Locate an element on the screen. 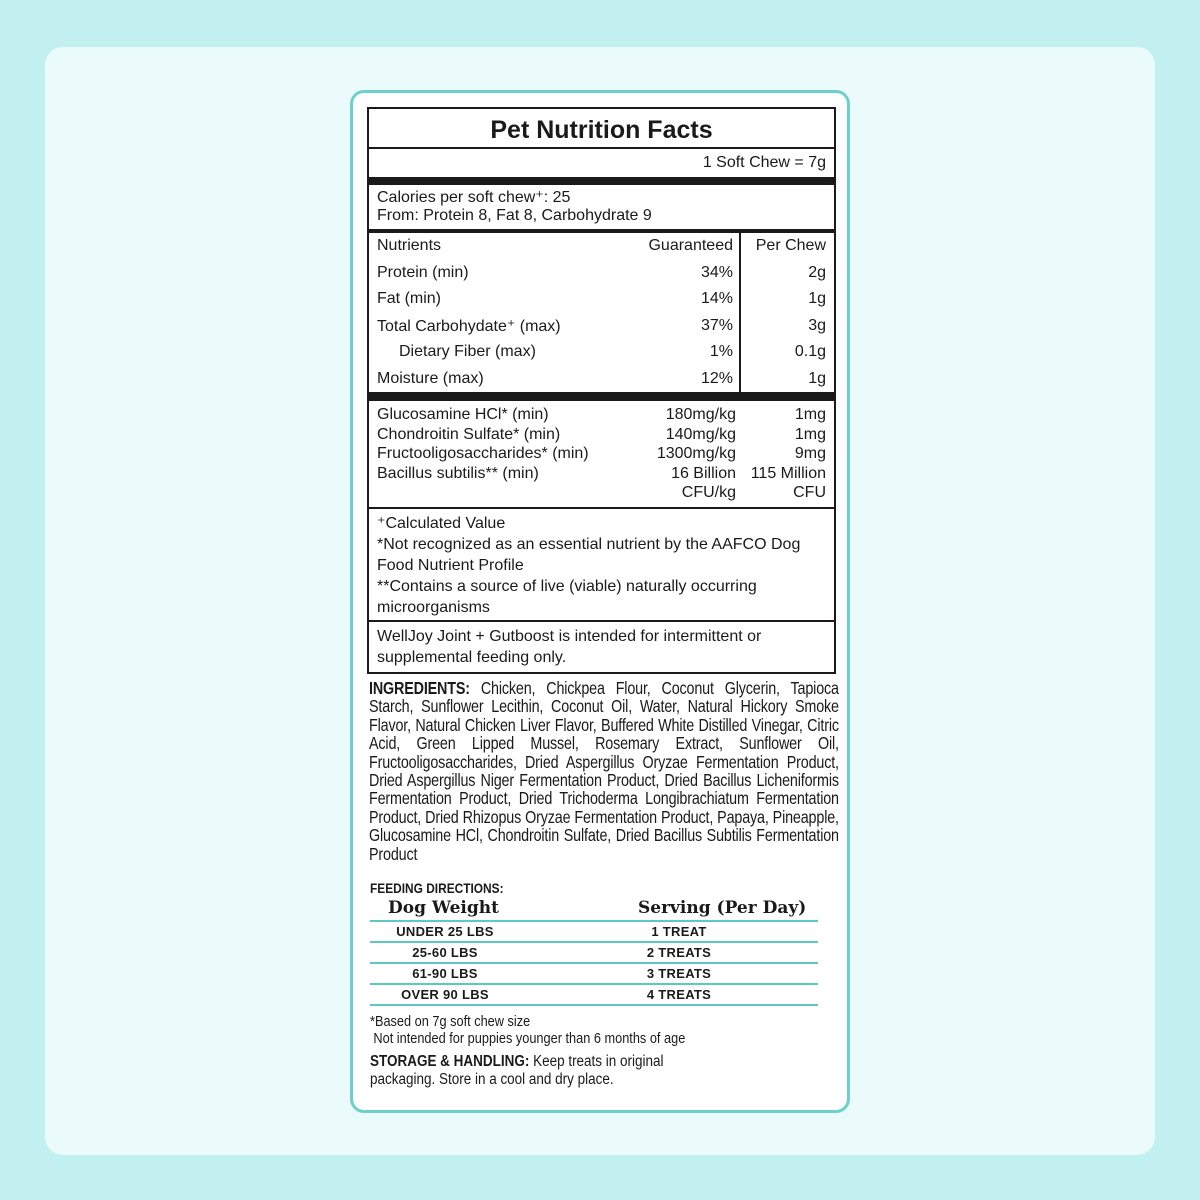  storage-label: STORAGE & HANDLING: is located at coordinates (450, 1061).